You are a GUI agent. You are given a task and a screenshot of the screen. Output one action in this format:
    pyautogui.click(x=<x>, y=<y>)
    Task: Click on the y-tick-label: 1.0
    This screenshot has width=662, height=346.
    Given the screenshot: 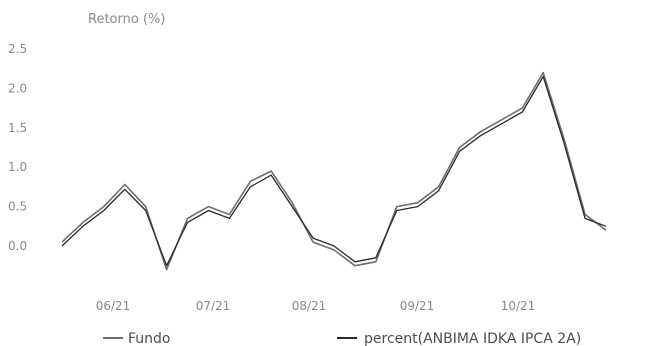 What is the action you would take?
    pyautogui.click(x=17, y=167)
    